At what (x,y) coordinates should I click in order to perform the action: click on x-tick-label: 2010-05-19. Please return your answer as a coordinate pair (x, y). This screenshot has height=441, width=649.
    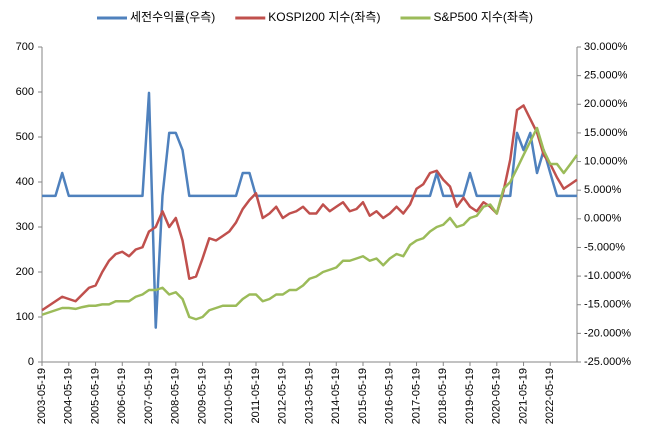
    Looking at the image, I should click on (229, 396).